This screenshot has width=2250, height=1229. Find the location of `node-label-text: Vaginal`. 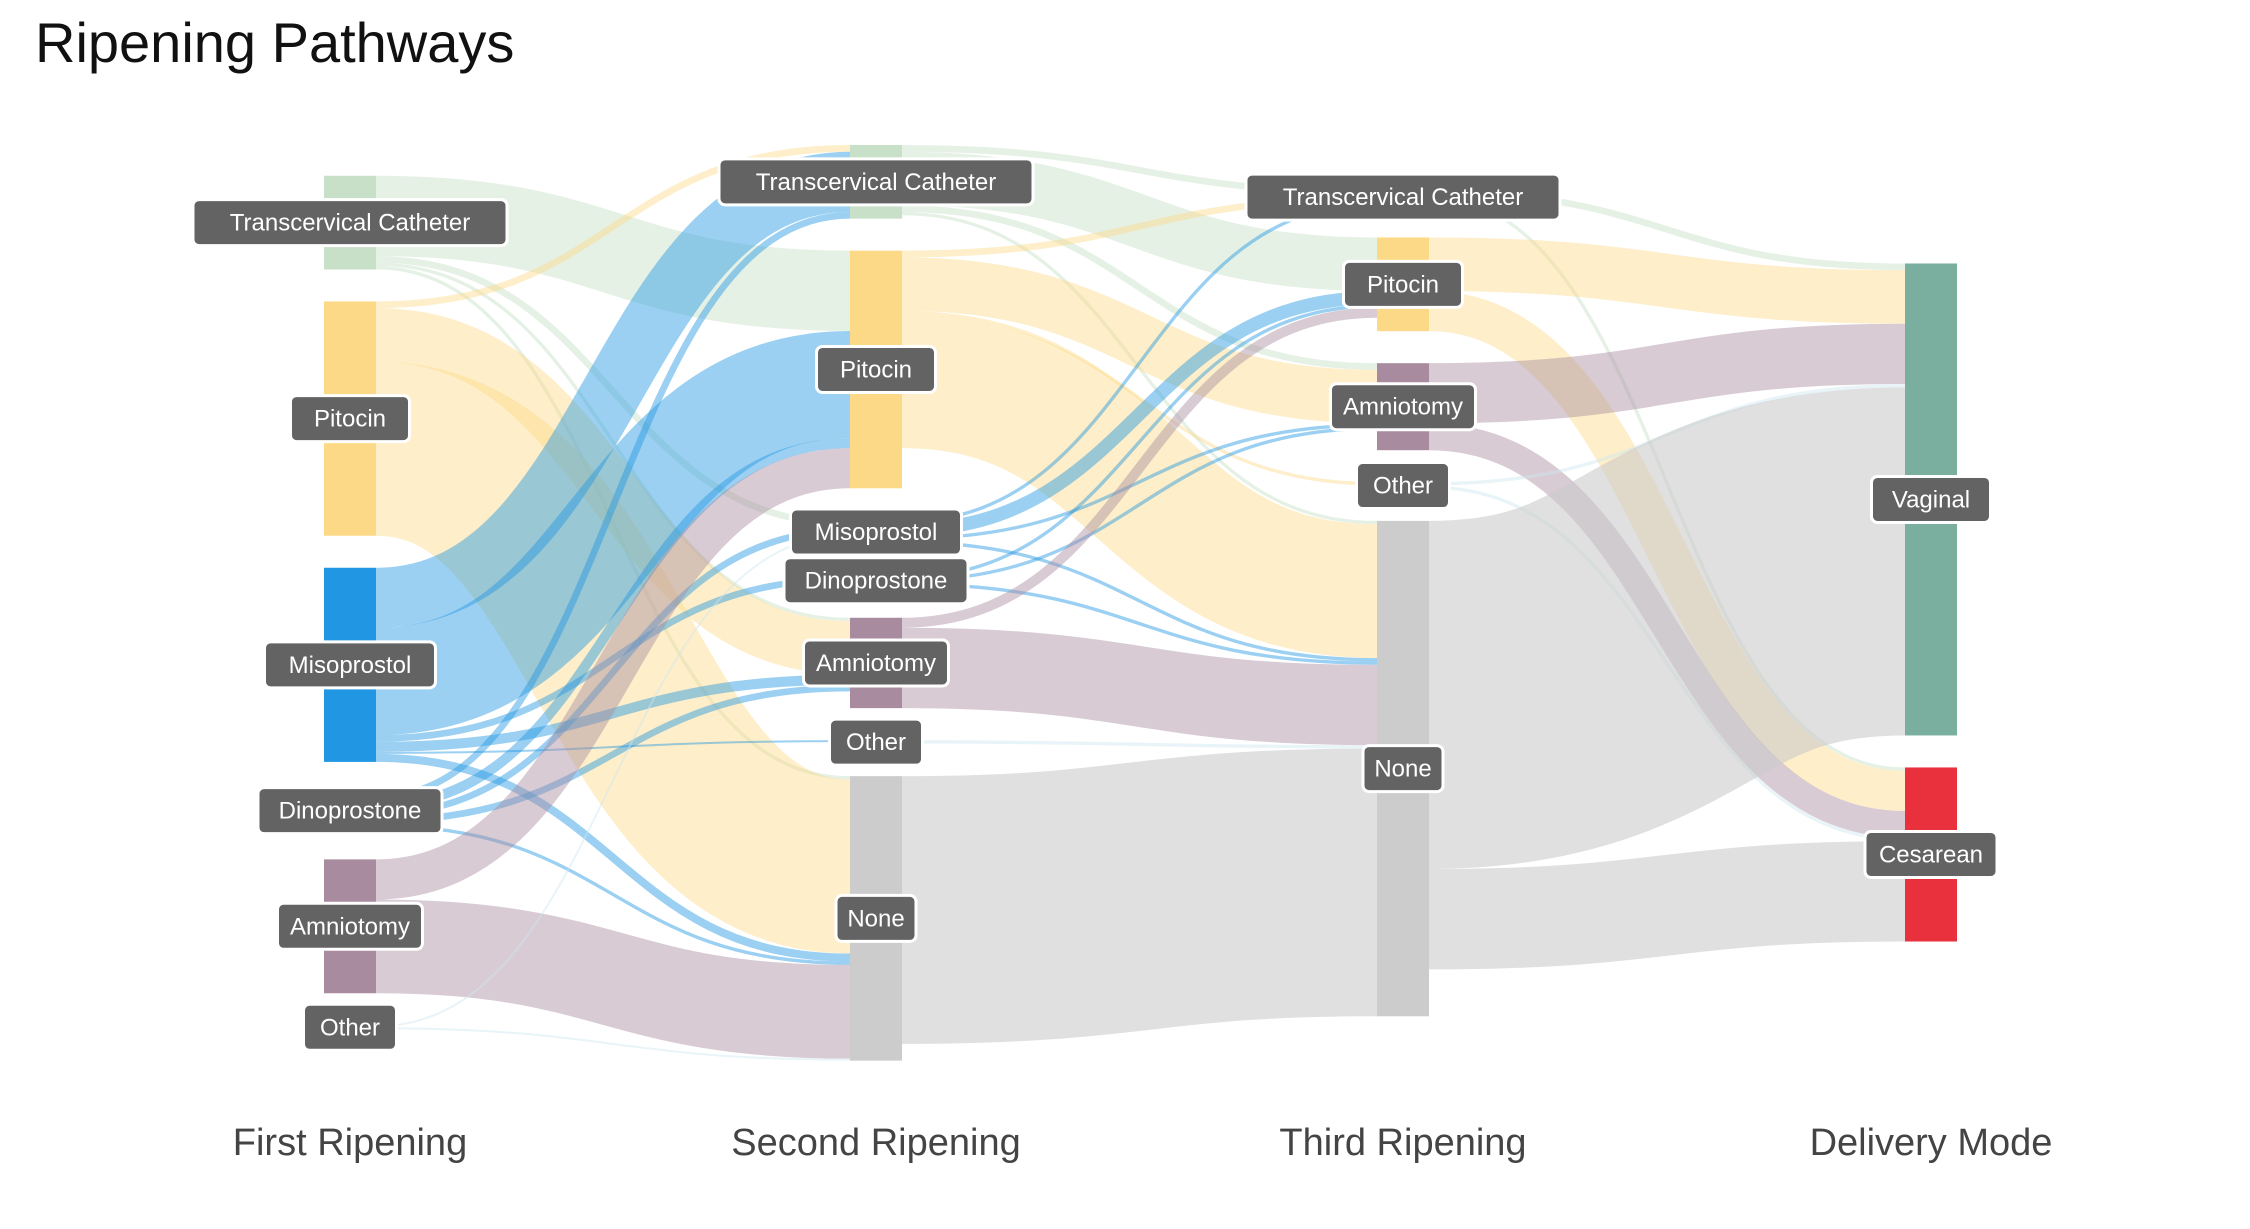

node-label-text: Vaginal is located at coordinates (1931, 499).